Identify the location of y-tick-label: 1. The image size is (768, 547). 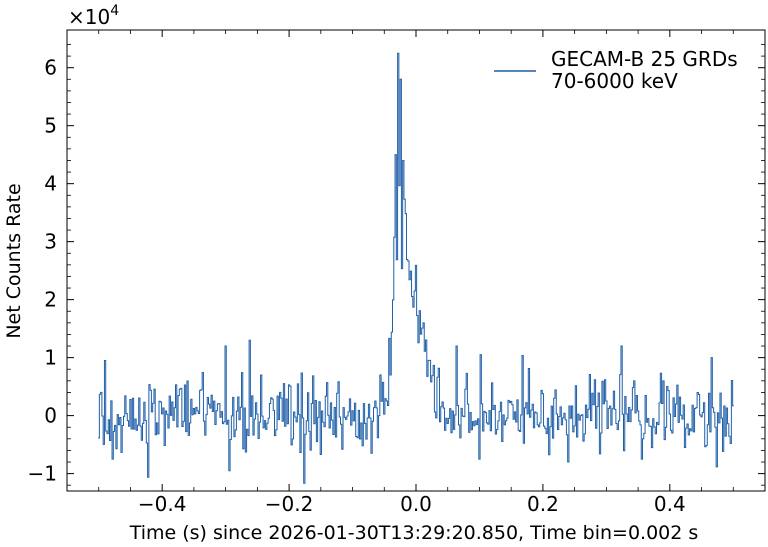
(50, 358).